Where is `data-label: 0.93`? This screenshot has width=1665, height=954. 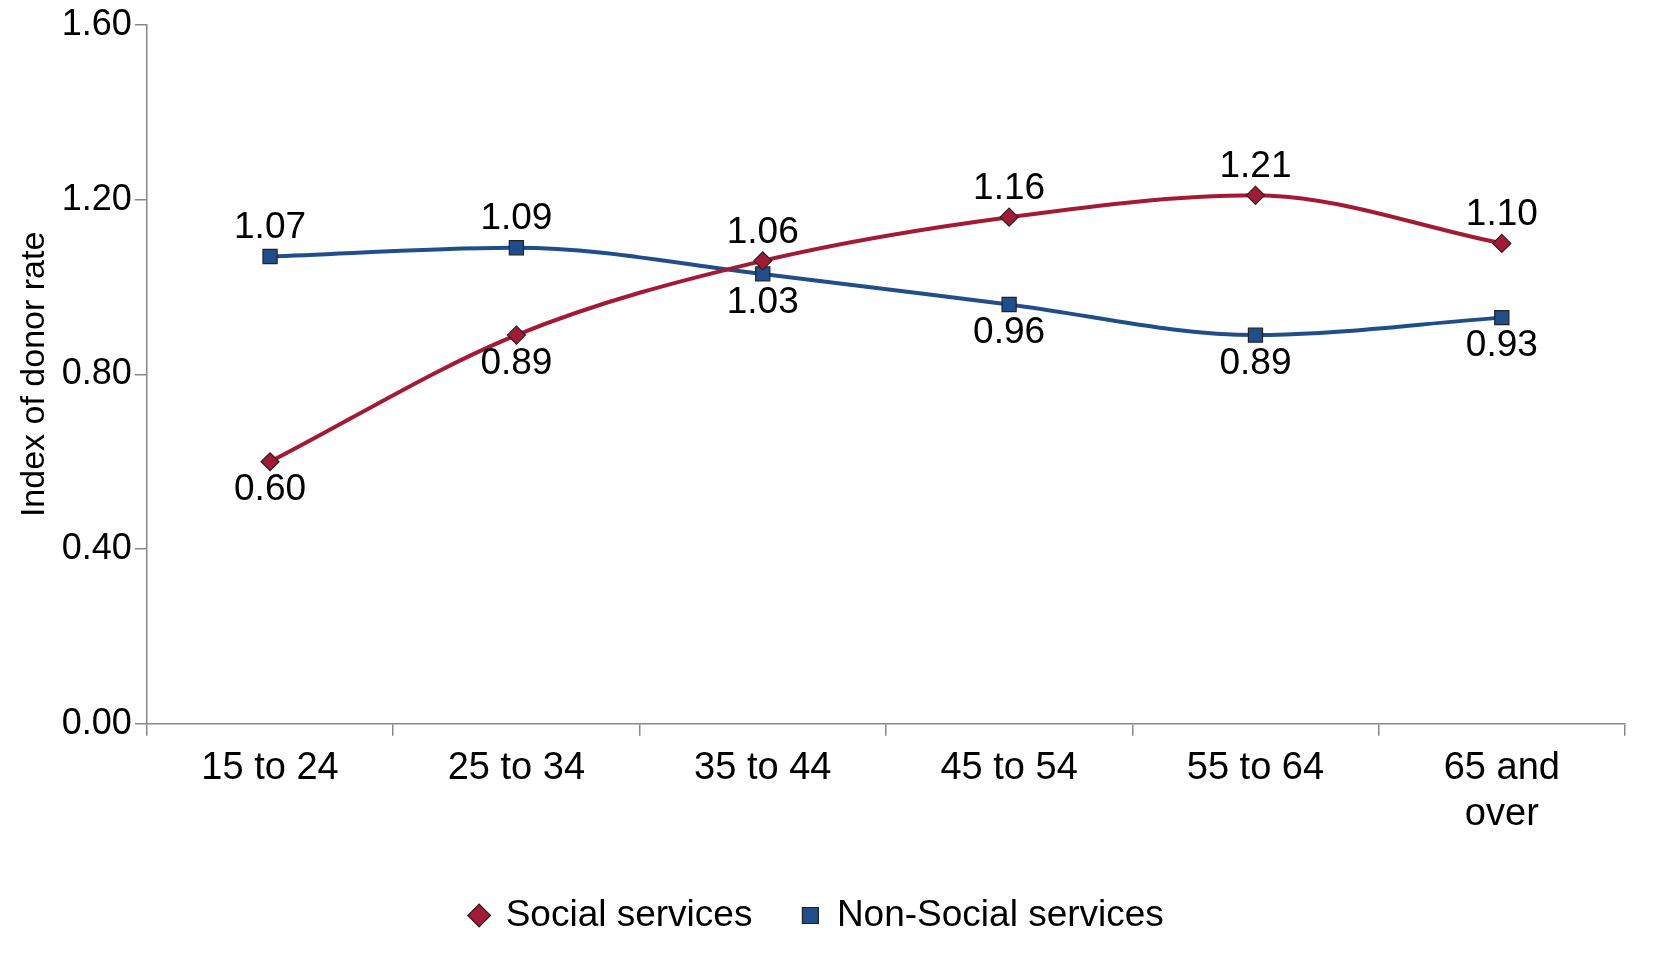
data-label: 0.93 is located at coordinates (1501, 344).